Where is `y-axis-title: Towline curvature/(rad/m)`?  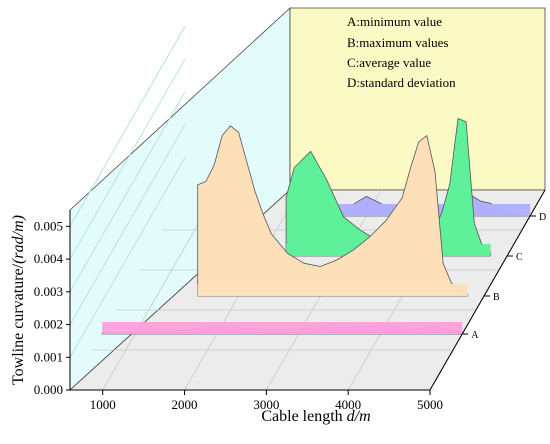
y-axis-title: Towline curvature/(rad/m) is located at coordinates (18, 300).